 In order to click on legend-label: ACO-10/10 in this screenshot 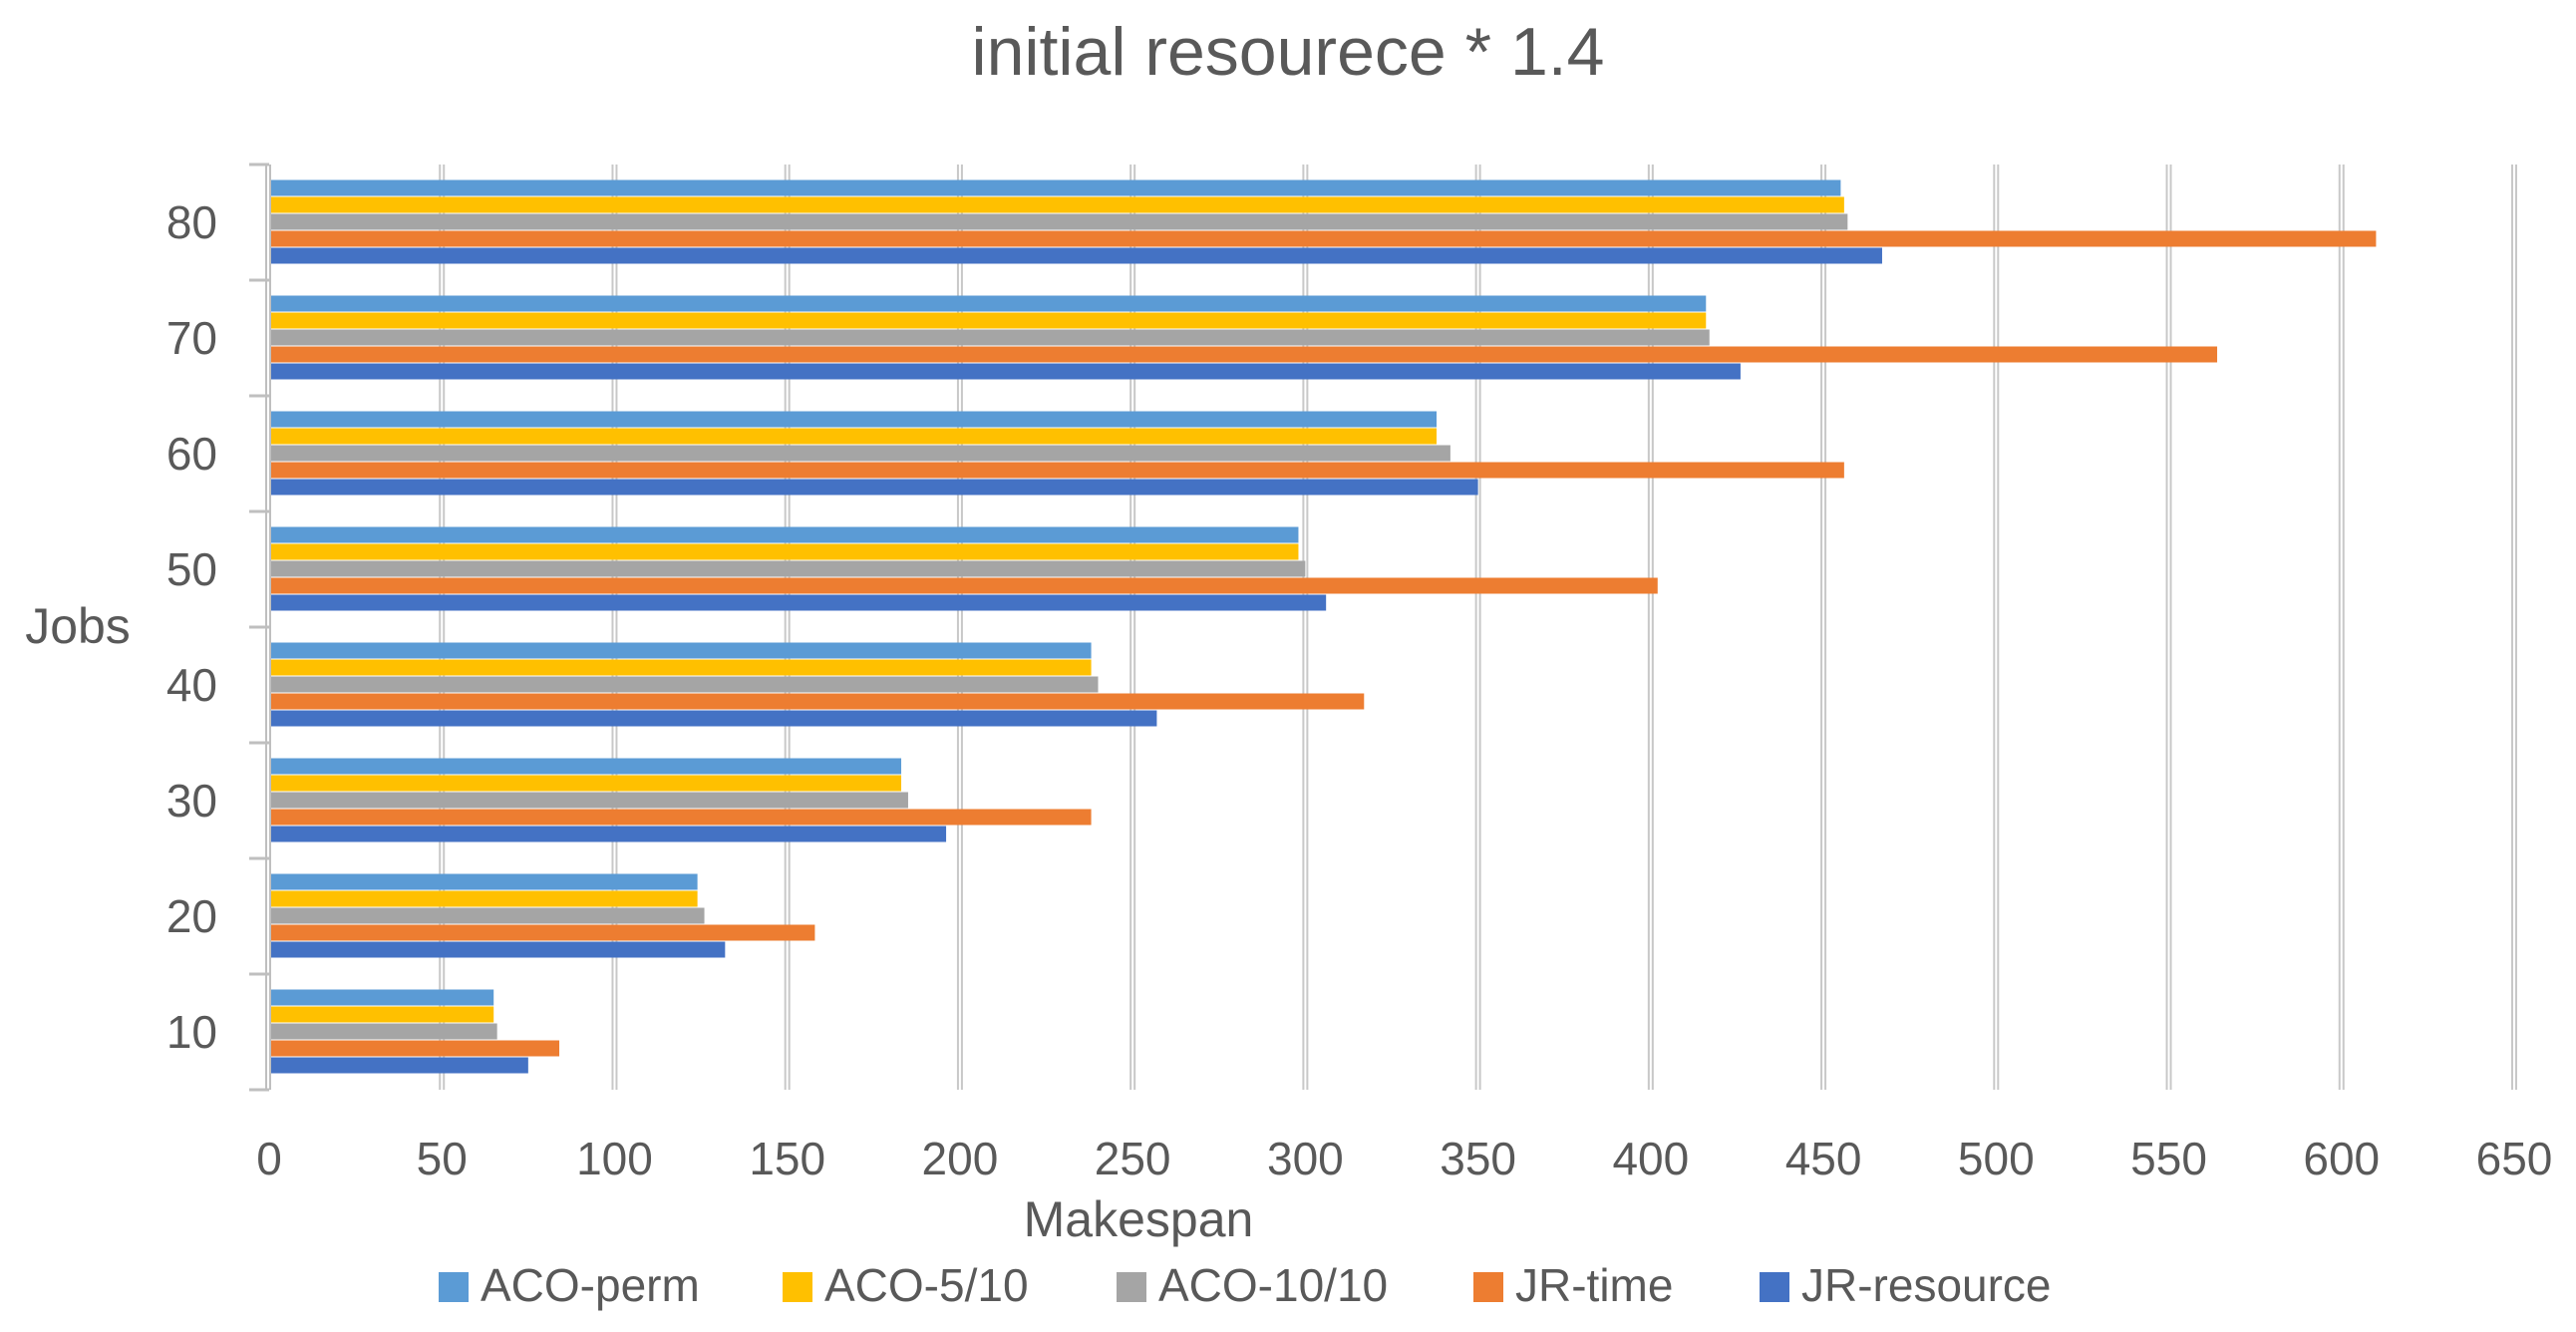, I will do `click(1273, 1285)`.